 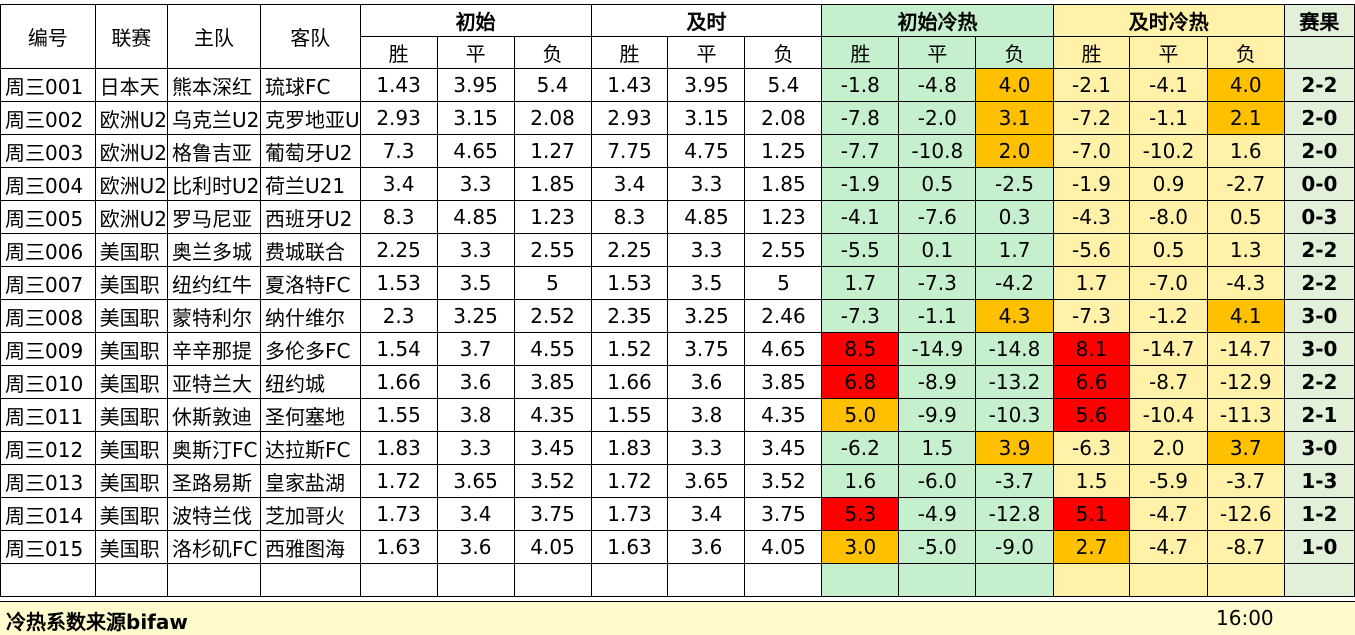 What do you see at coordinates (1091, 547) in the screenshot?
I see `live-hot-cell: 2.7` at bounding box center [1091, 547].